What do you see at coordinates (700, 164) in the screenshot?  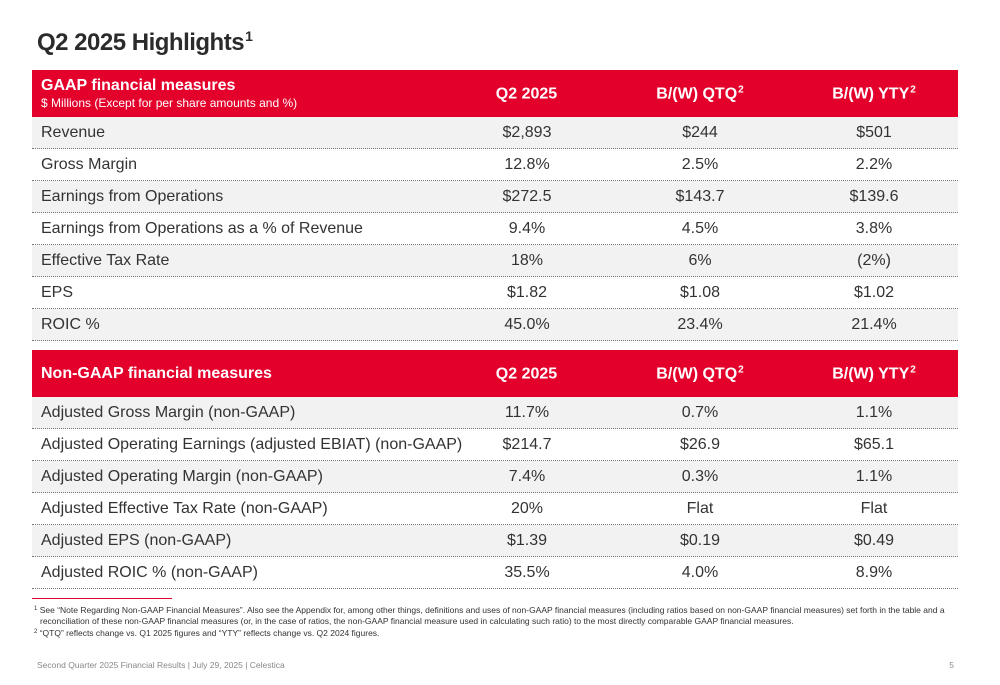 I see `cell-value: 2.5%` at bounding box center [700, 164].